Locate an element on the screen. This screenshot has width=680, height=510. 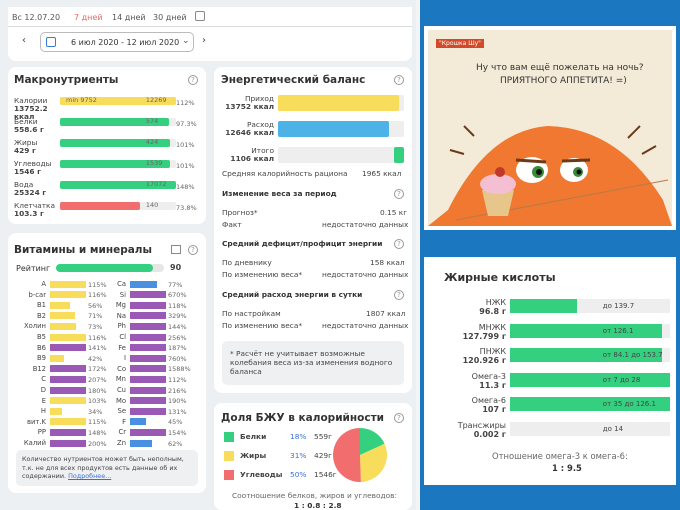
legend-swatch is located at coordinates (229, 437).